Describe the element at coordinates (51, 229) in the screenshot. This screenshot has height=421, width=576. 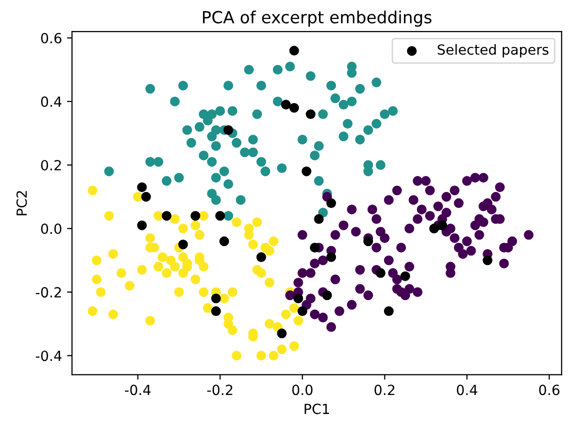
I see `y-tick-label: 0.0` at that location.